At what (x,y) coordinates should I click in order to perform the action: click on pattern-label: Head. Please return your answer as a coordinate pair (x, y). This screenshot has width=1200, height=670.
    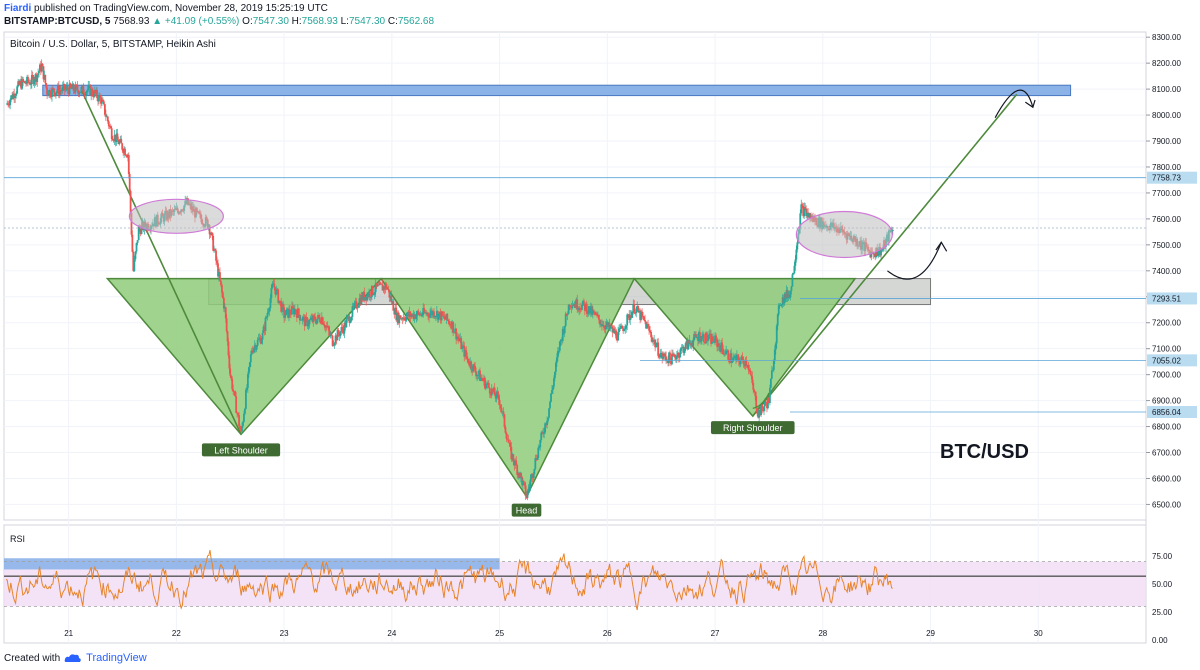
    Looking at the image, I should click on (527, 511).